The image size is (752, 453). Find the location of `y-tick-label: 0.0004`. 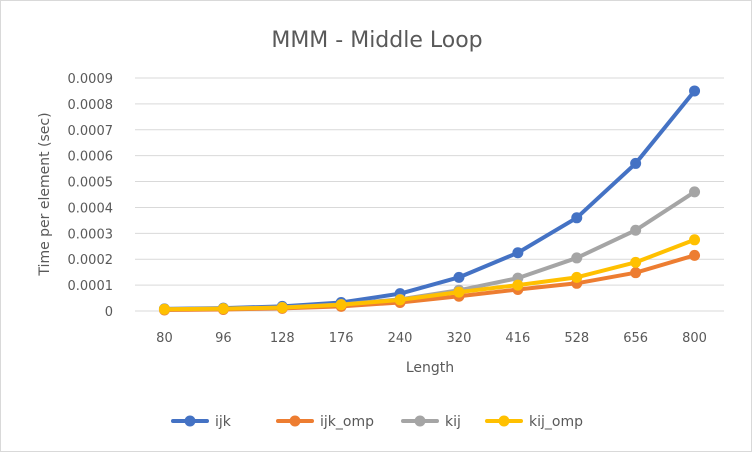

y-tick-label: 0.0004 is located at coordinates (91, 208).